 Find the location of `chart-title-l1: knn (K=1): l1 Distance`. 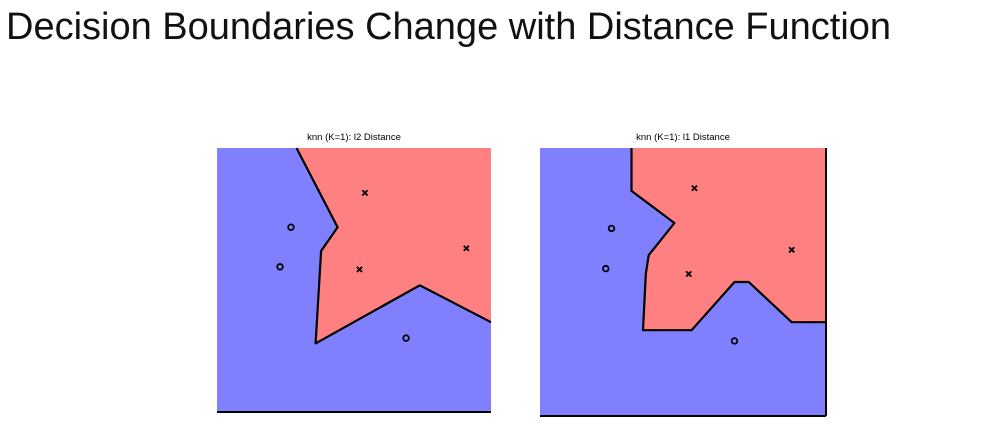

chart-title-l1: knn (K=1): l1 Distance is located at coordinates (683, 137).